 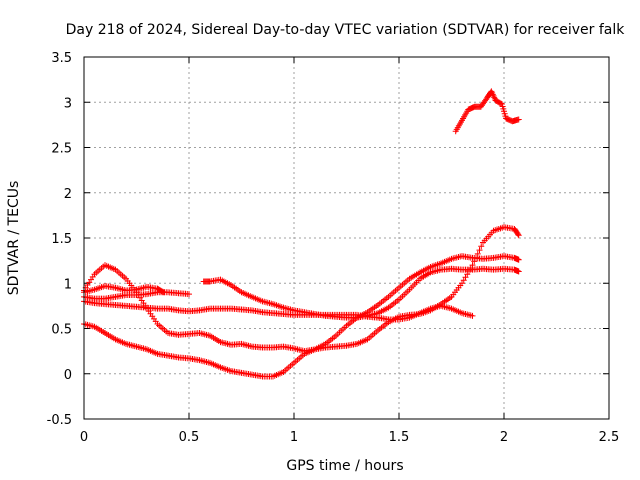 What do you see at coordinates (61, 58) in the screenshot?
I see `y-tick-label: 3.5` at bounding box center [61, 58].